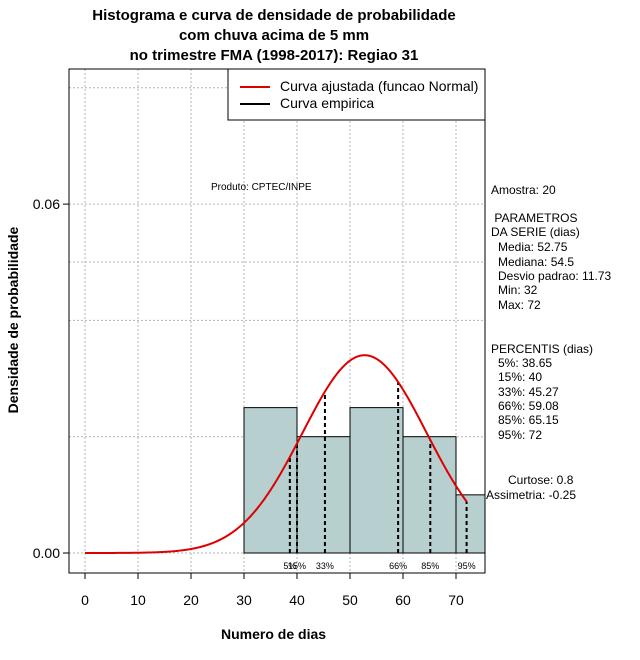  I want to click on legend-label-empirical: Curva empirica, so click(327, 103).